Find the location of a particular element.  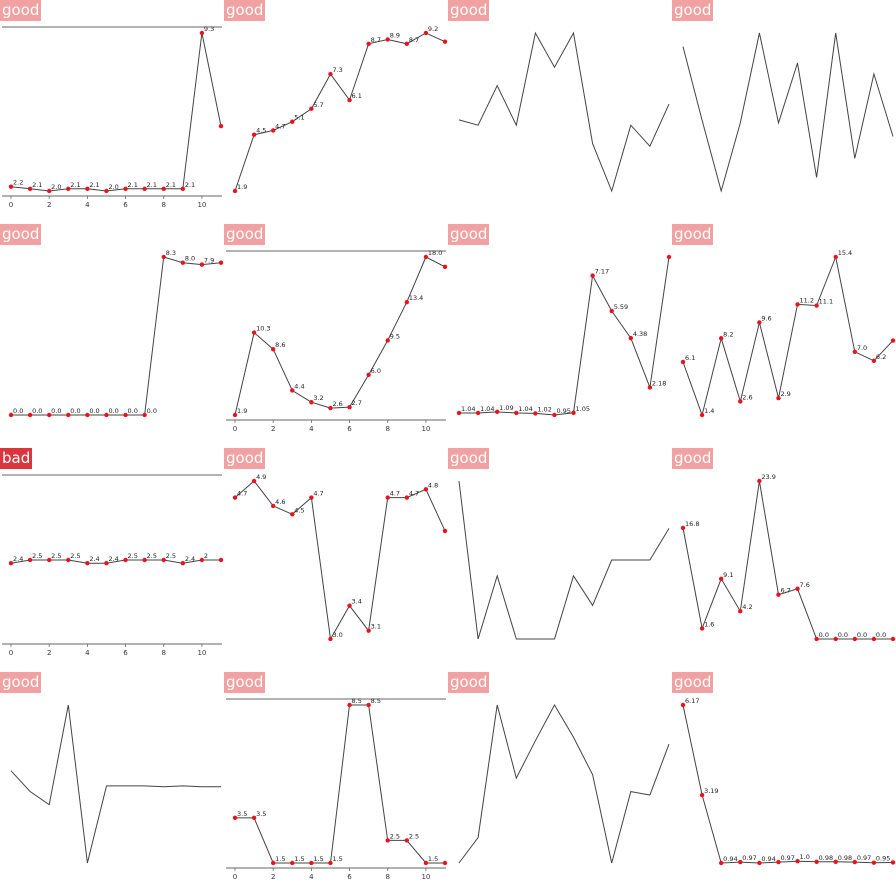

data-label: 1.9 is located at coordinates (242, 187).